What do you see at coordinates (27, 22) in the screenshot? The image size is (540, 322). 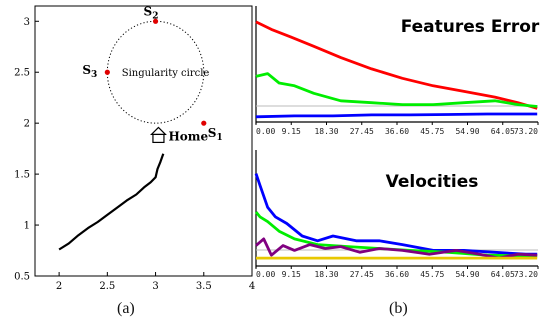 I see `y-tick-label: 3` at bounding box center [27, 22].